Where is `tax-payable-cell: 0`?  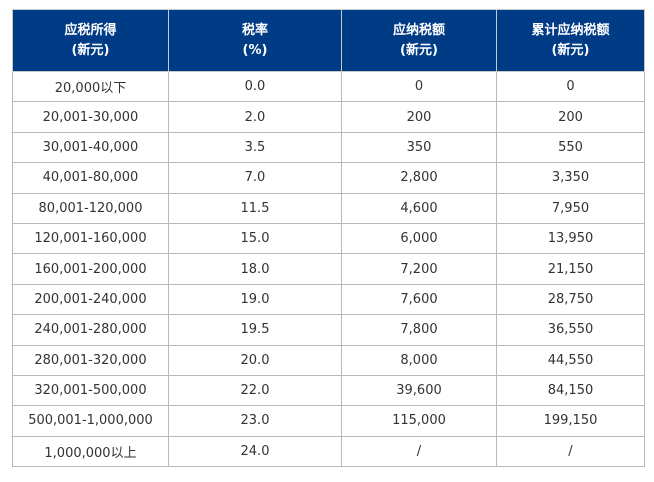
tax-payable-cell: 0 is located at coordinates (419, 86).